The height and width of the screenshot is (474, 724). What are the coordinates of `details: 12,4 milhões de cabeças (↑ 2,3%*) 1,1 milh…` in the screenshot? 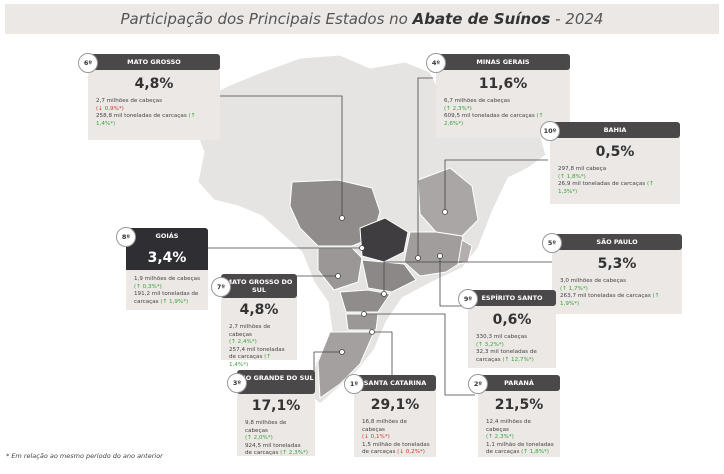 It's located at (519, 435).